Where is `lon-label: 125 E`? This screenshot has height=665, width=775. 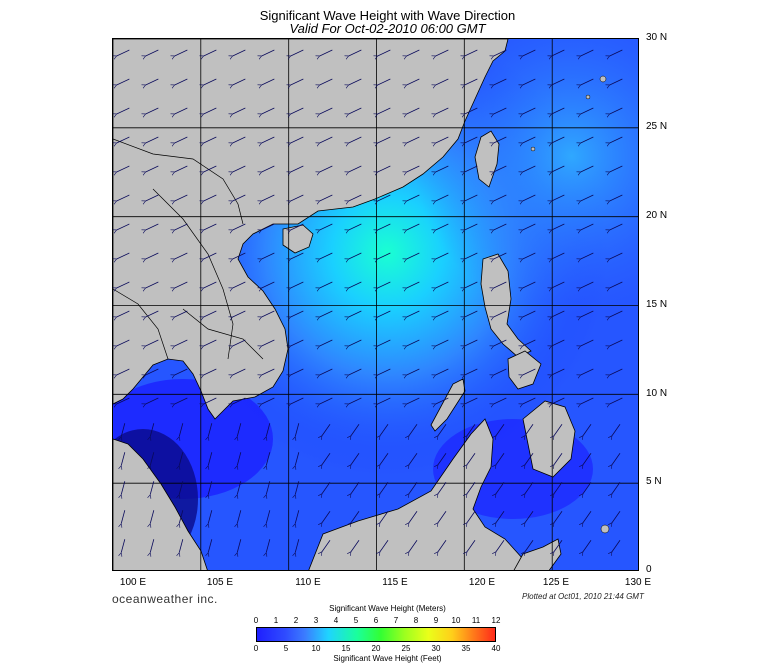 lon-label: 125 E is located at coordinates (556, 582).